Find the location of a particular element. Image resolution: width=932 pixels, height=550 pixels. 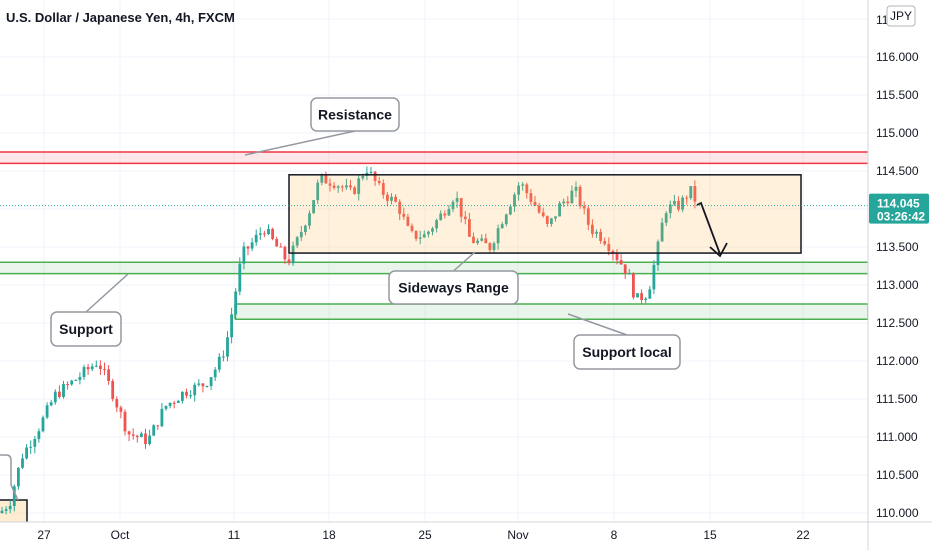

y-tick-label: 113.000 is located at coordinates (897, 285).